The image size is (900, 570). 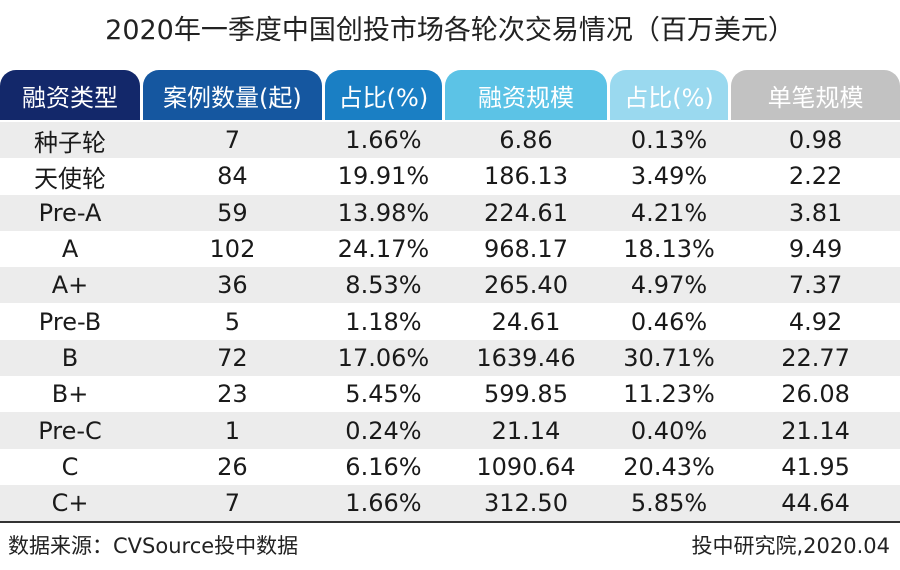 What do you see at coordinates (815, 394) in the screenshot?
I see `table-cell: 26.08` at bounding box center [815, 394].